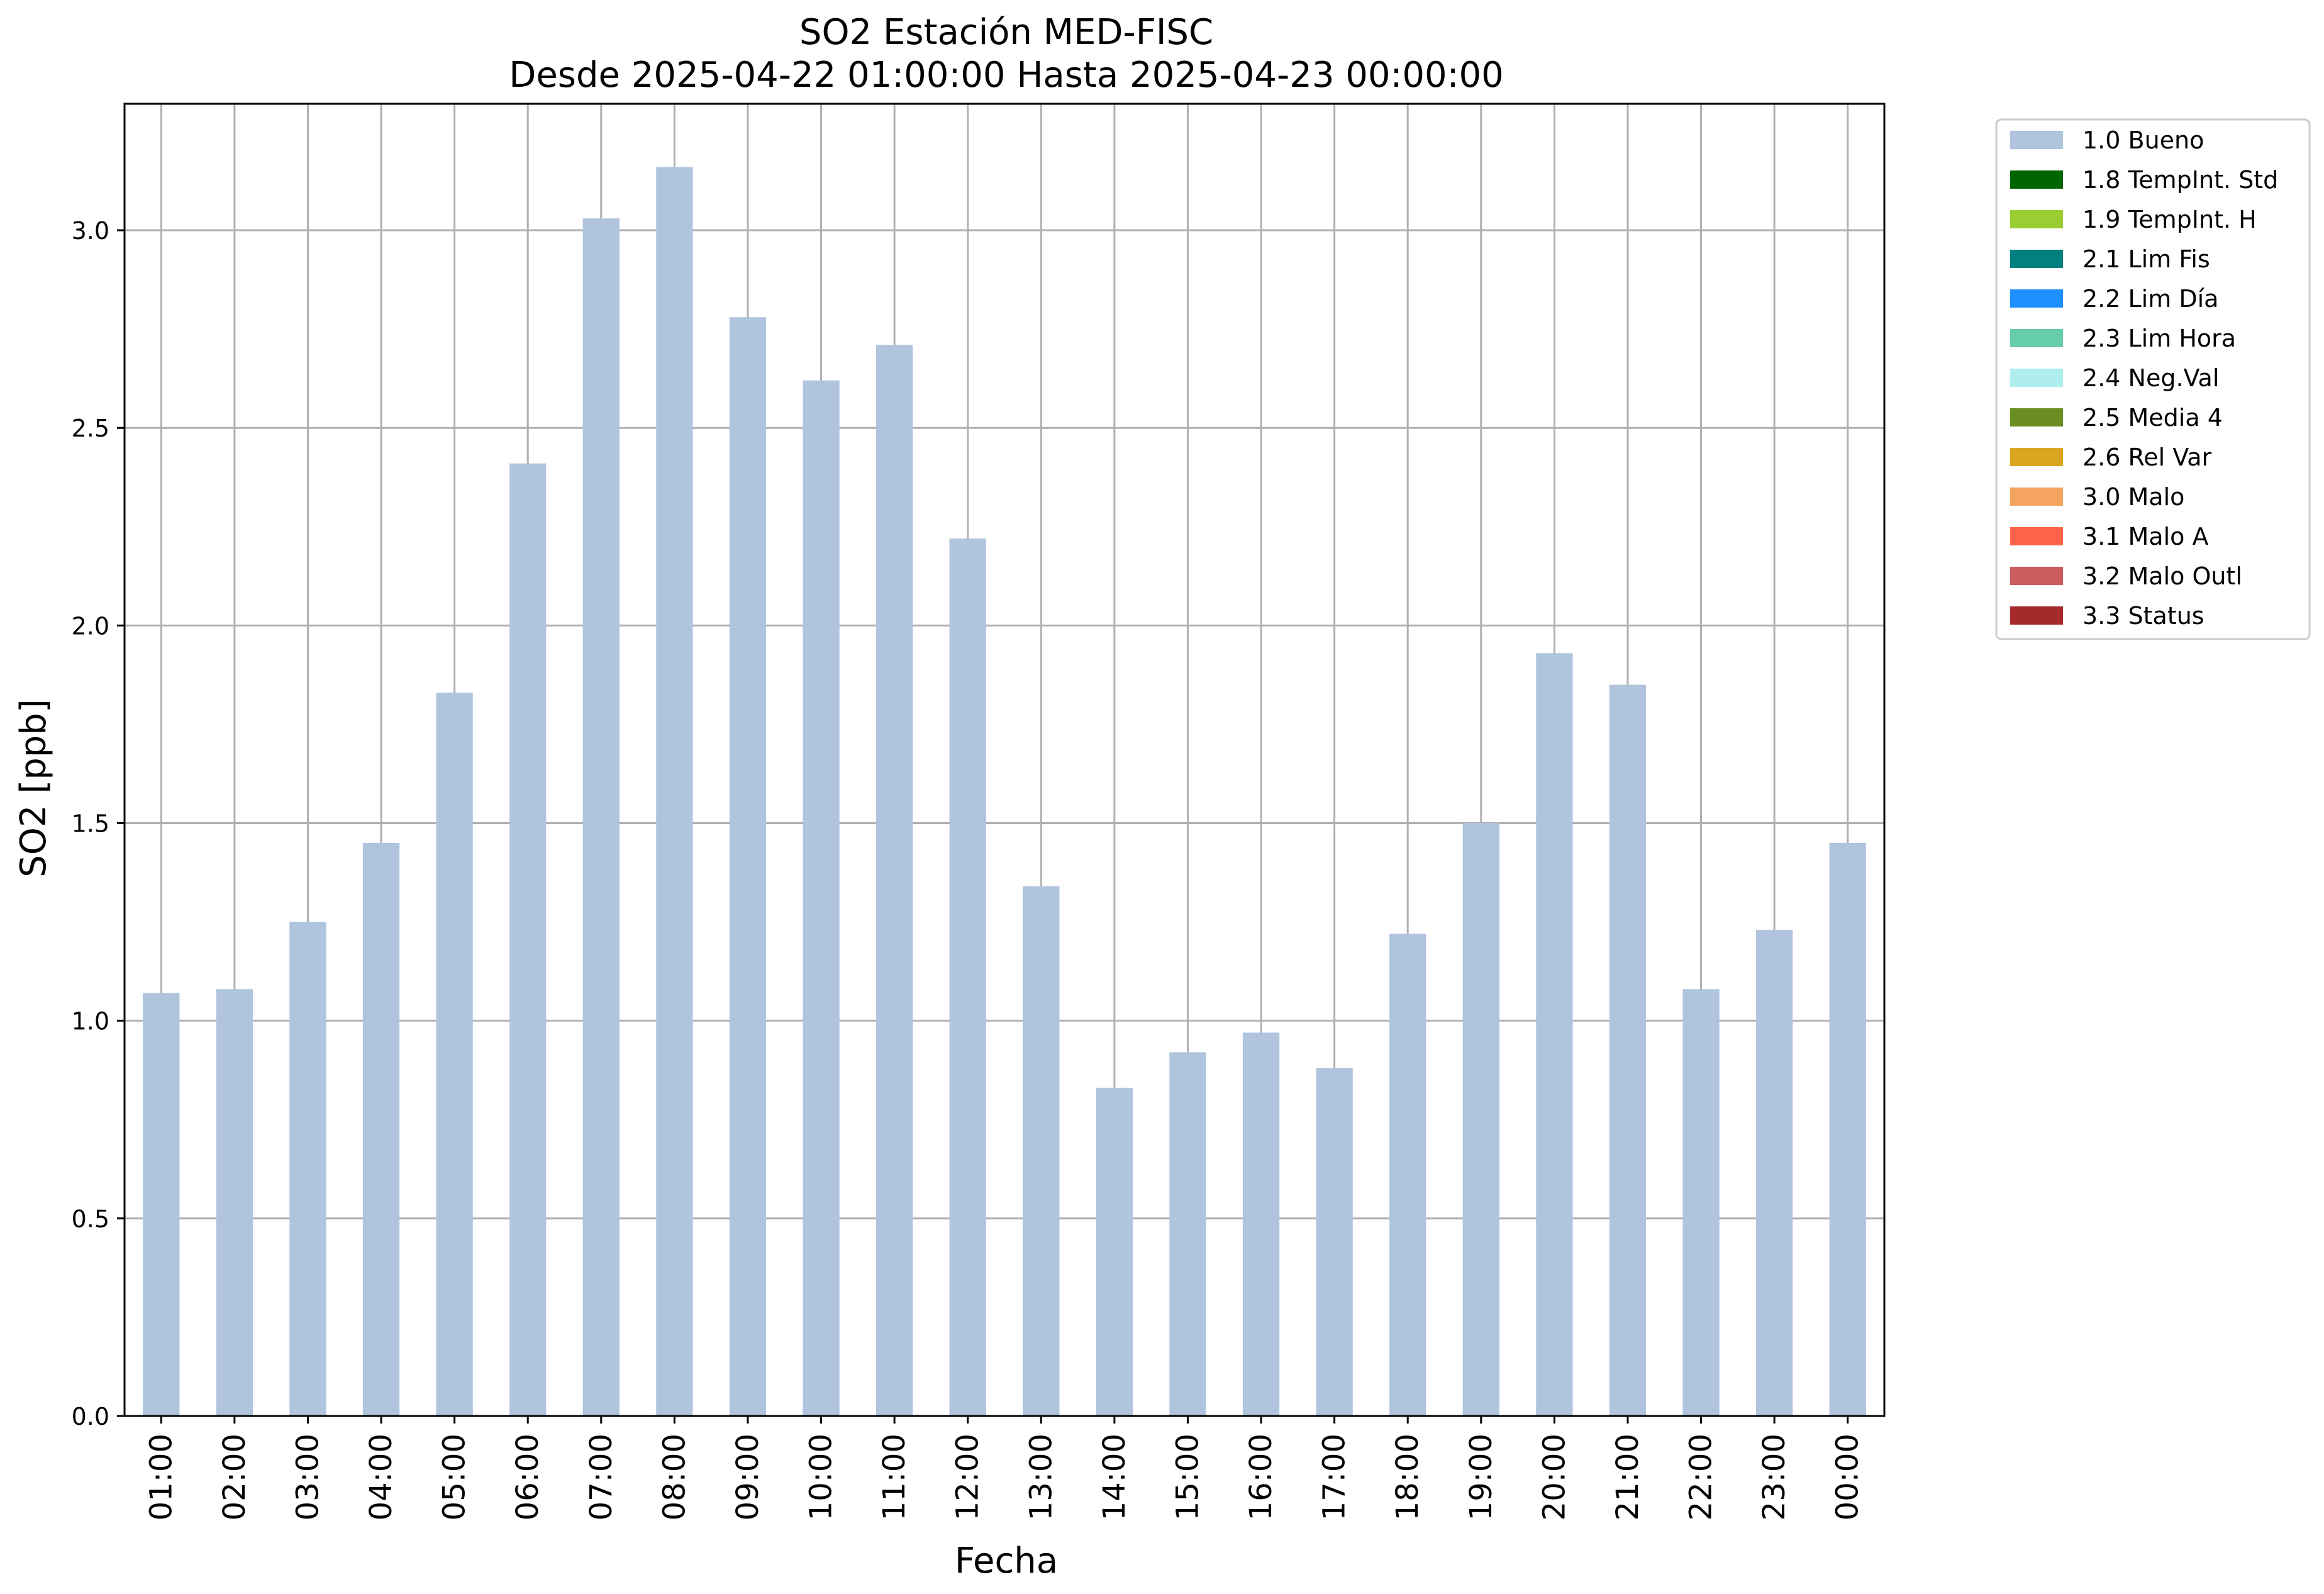  Describe the element at coordinates (1627, 1477) in the screenshot. I see `x-tick-label: 21:00` at that location.